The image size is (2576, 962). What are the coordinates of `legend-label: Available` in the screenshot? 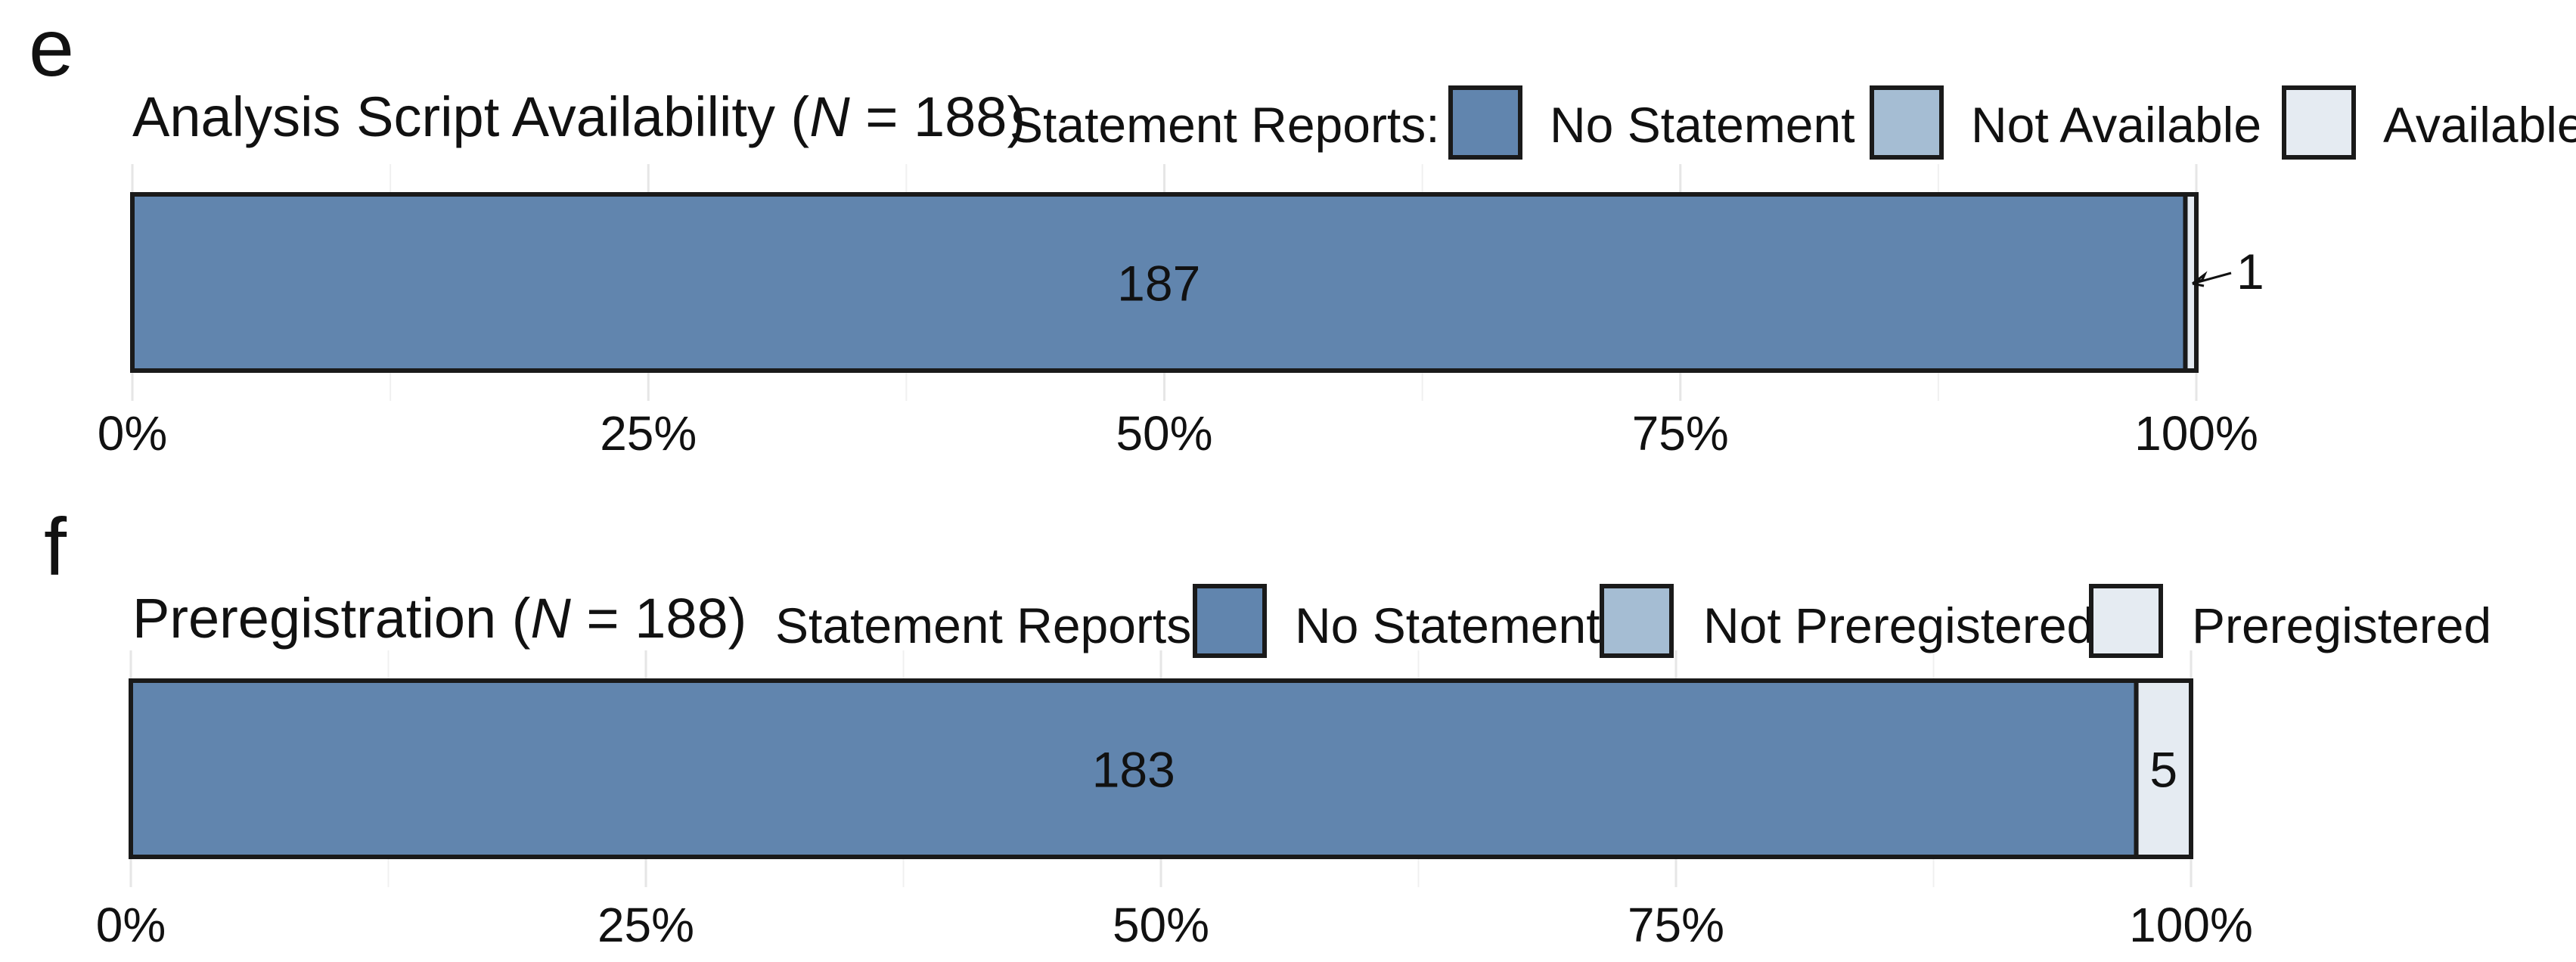 It's located at (2479, 125).